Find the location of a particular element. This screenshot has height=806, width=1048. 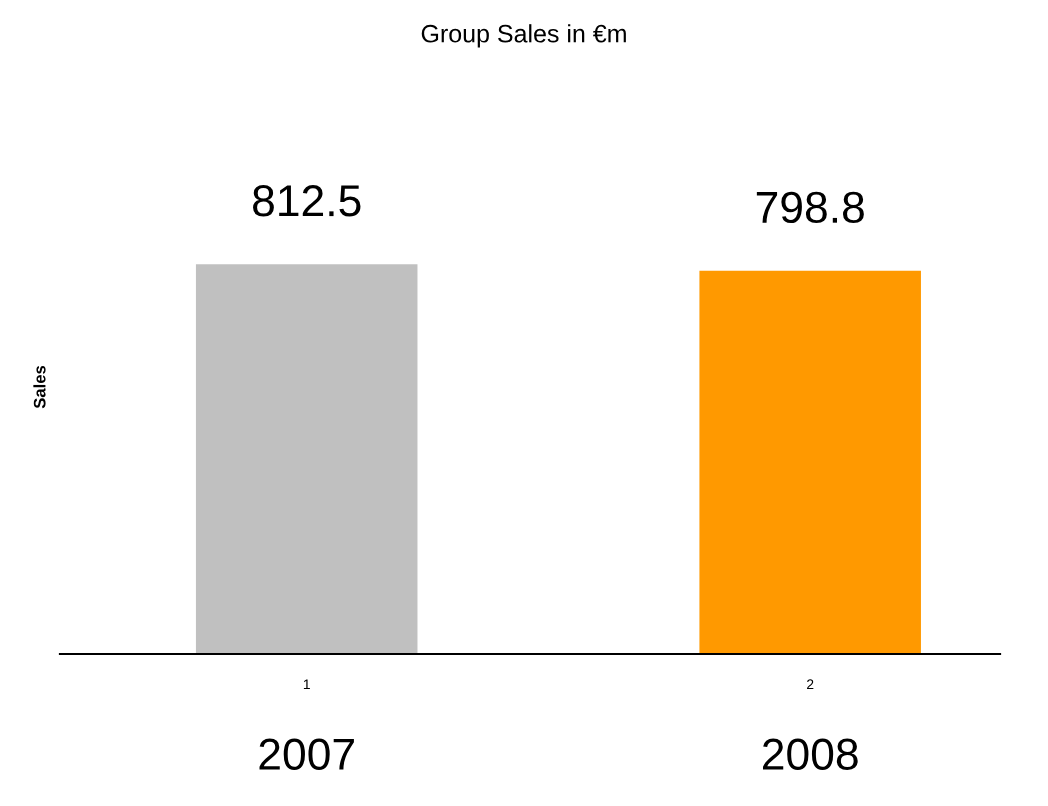

data-label: 812.5 is located at coordinates (307, 201).